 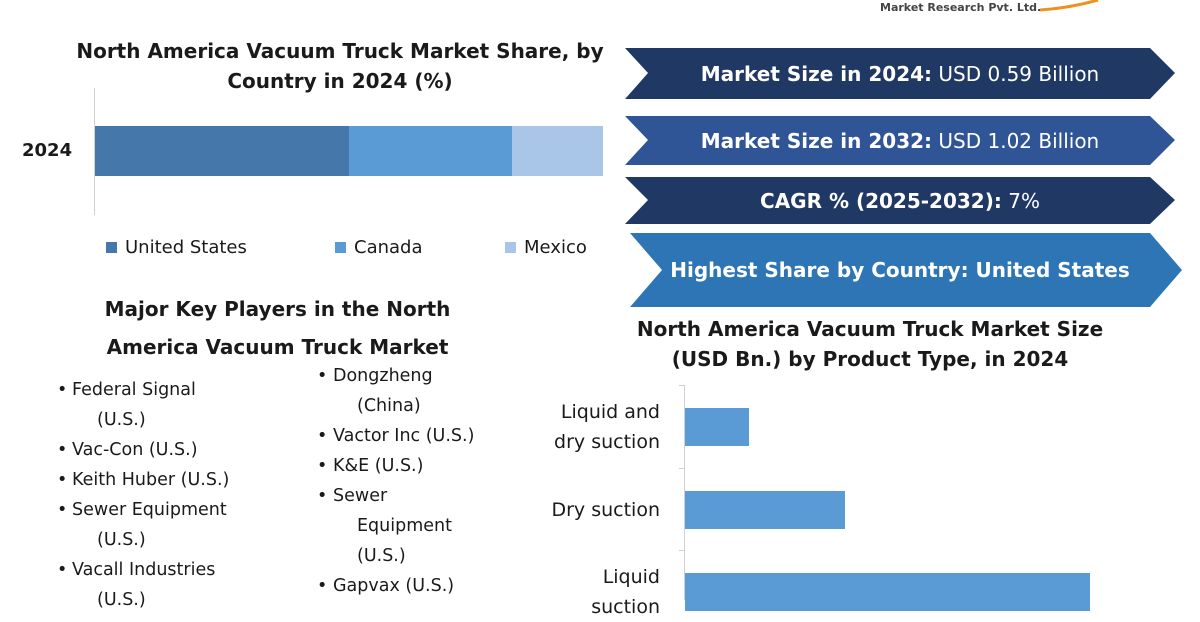 I want to click on legend-label-canada: Canada, so click(x=388, y=247).